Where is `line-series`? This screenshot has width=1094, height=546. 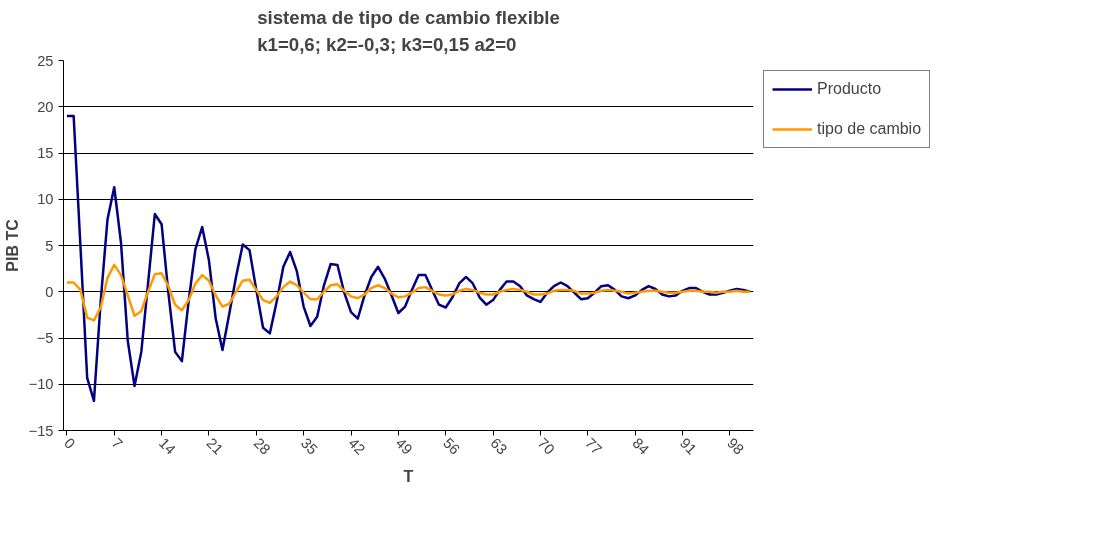 line-series is located at coordinates (408, 292).